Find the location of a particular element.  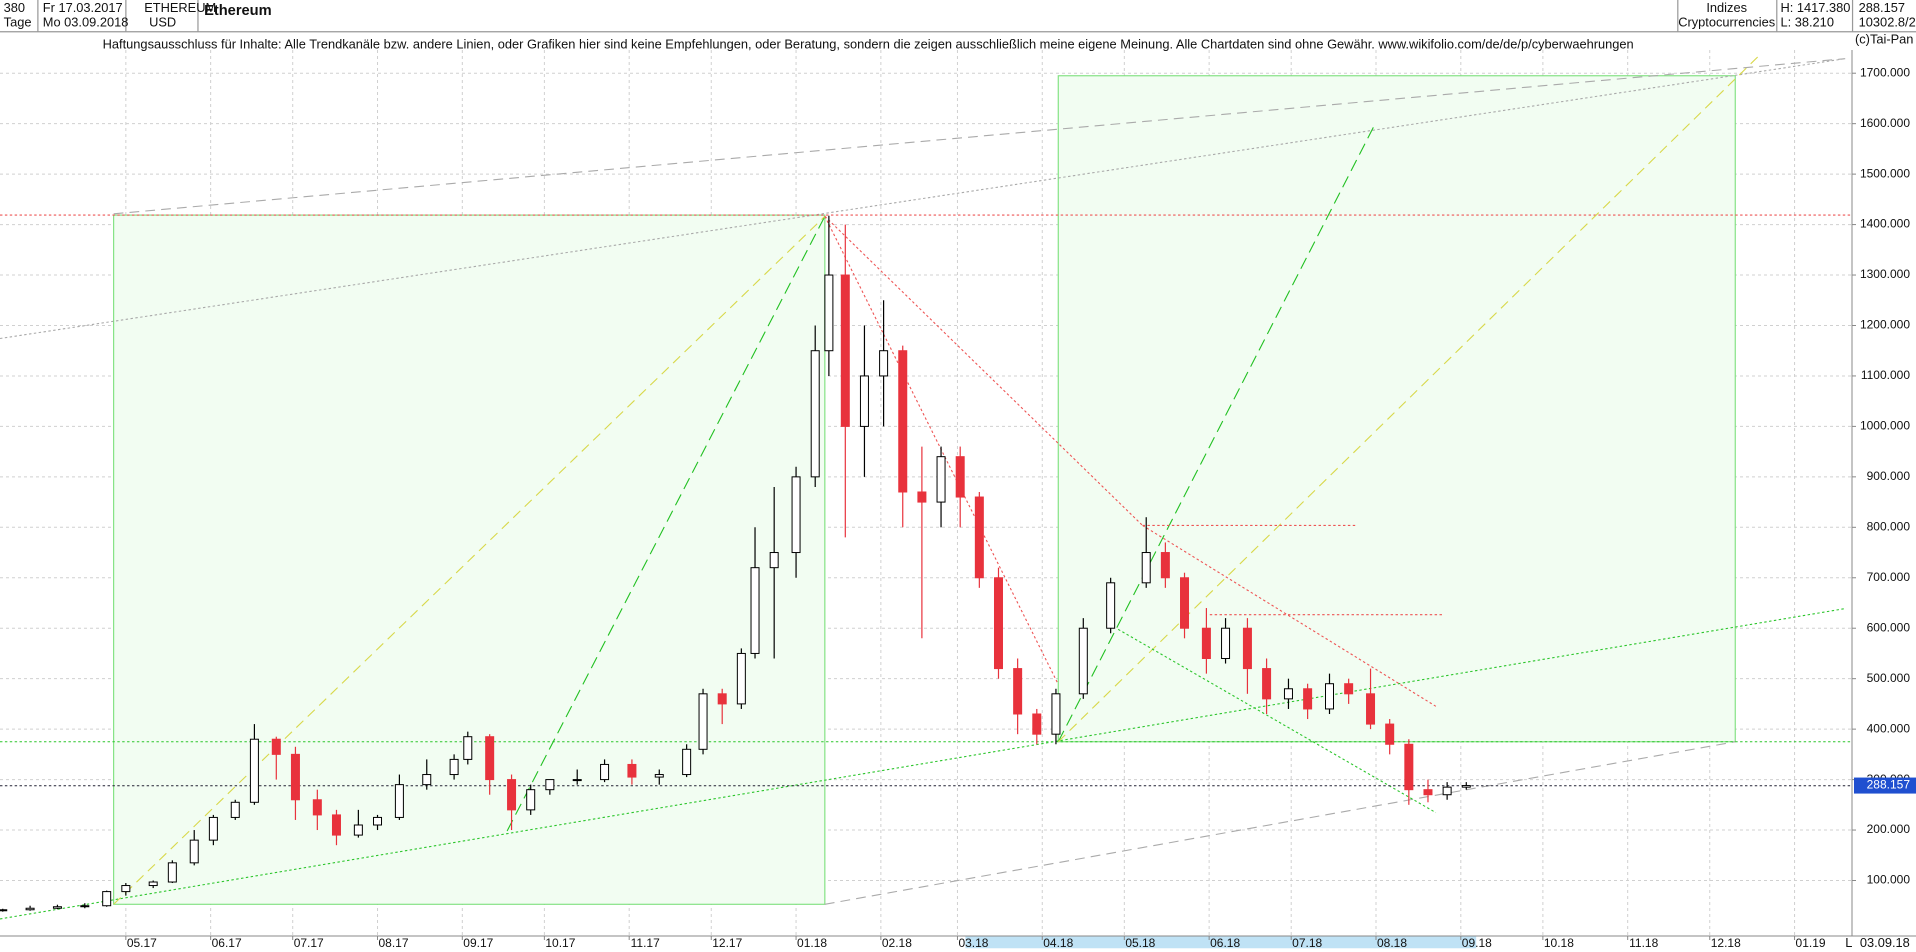

x-tick-label: 02.18 is located at coordinates (897, 943).